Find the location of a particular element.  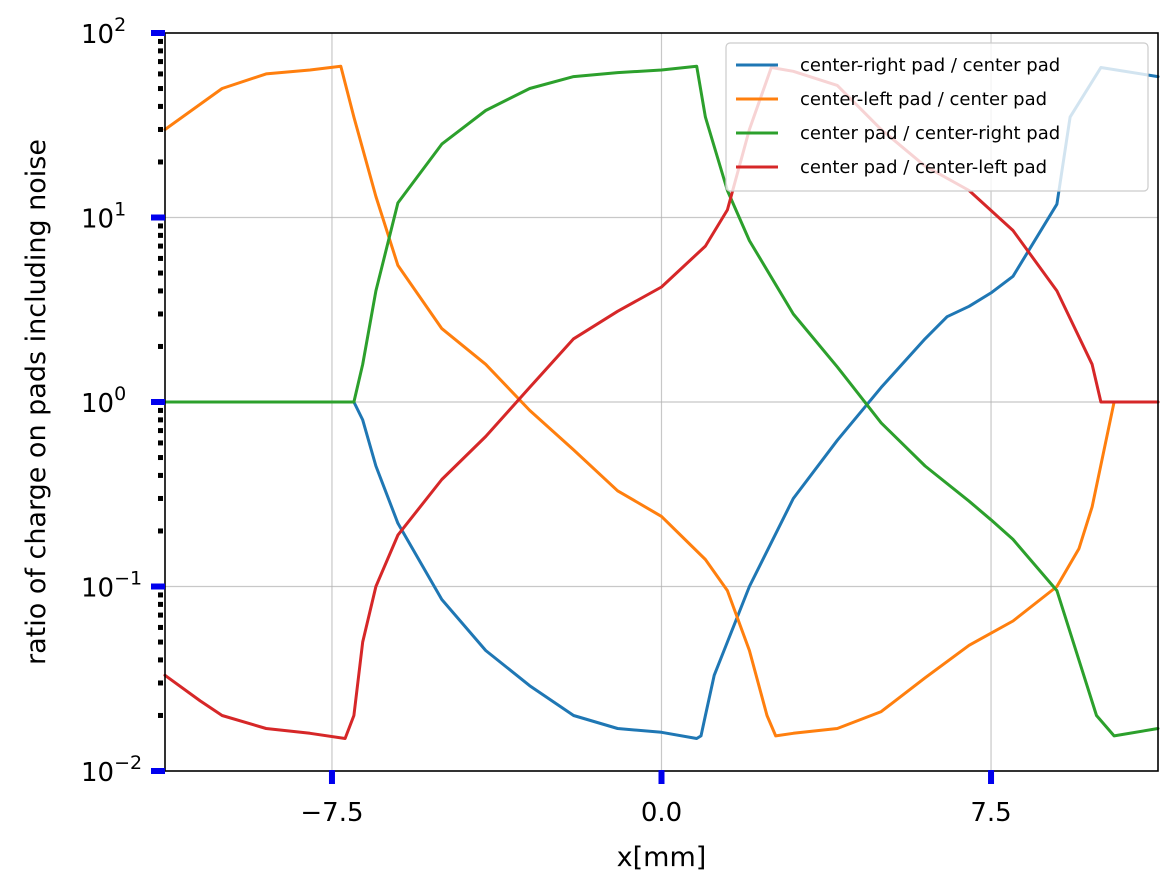

legend-box is located at coordinates (937, 117).